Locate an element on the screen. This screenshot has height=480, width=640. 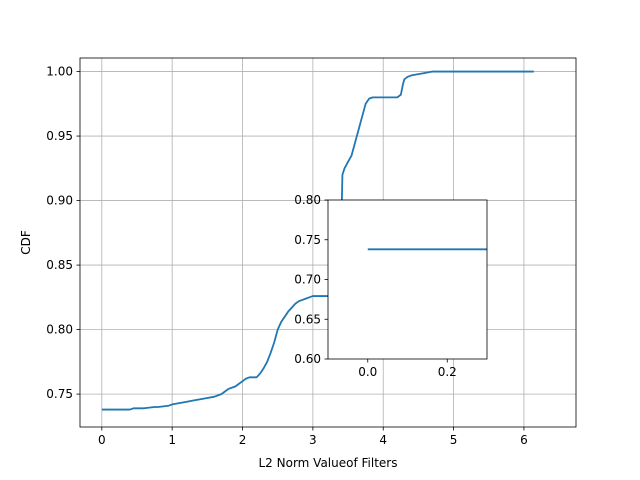
main-x-tick-label: 0 is located at coordinates (102, 440).